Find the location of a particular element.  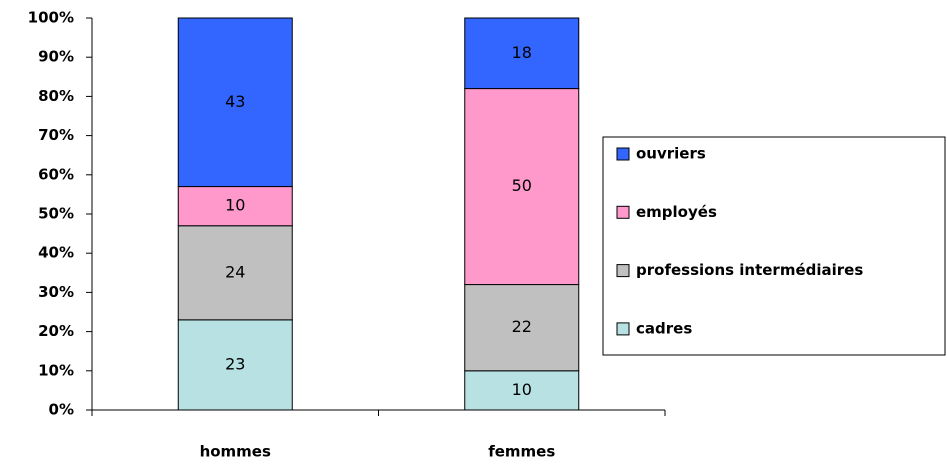

data-label: 22 is located at coordinates (522, 326).